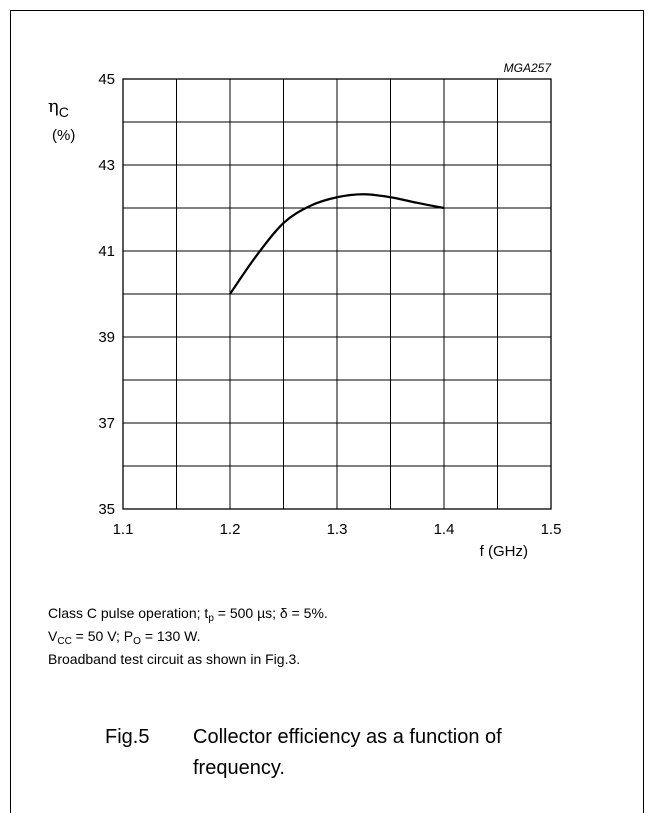 Image resolution: width=655 pixels, height=813 pixels. I want to click on x-tick-labels: 1.1 1.2 1.3 1.4 1.5, so click(337, 529).